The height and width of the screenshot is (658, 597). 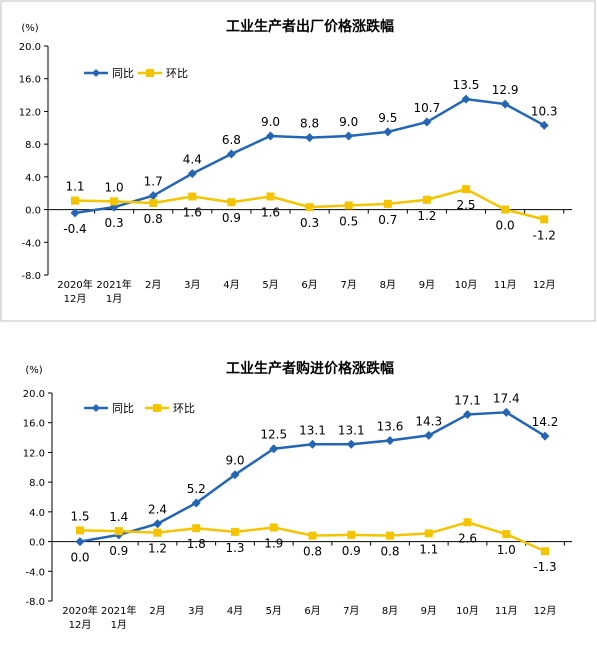 I want to click on data-label-tongbi: 6.8, so click(x=231, y=140).